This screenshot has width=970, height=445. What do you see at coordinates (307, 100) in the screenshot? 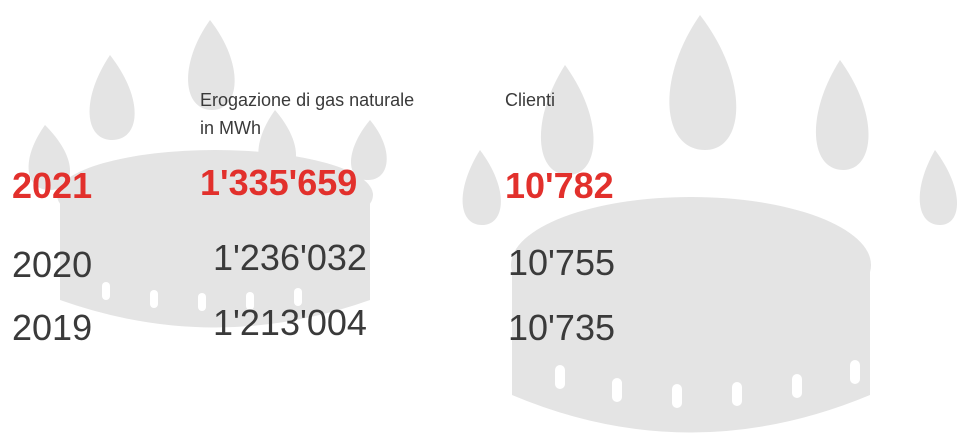
I see `header-supply: Erogazione di gas naturale` at bounding box center [307, 100].